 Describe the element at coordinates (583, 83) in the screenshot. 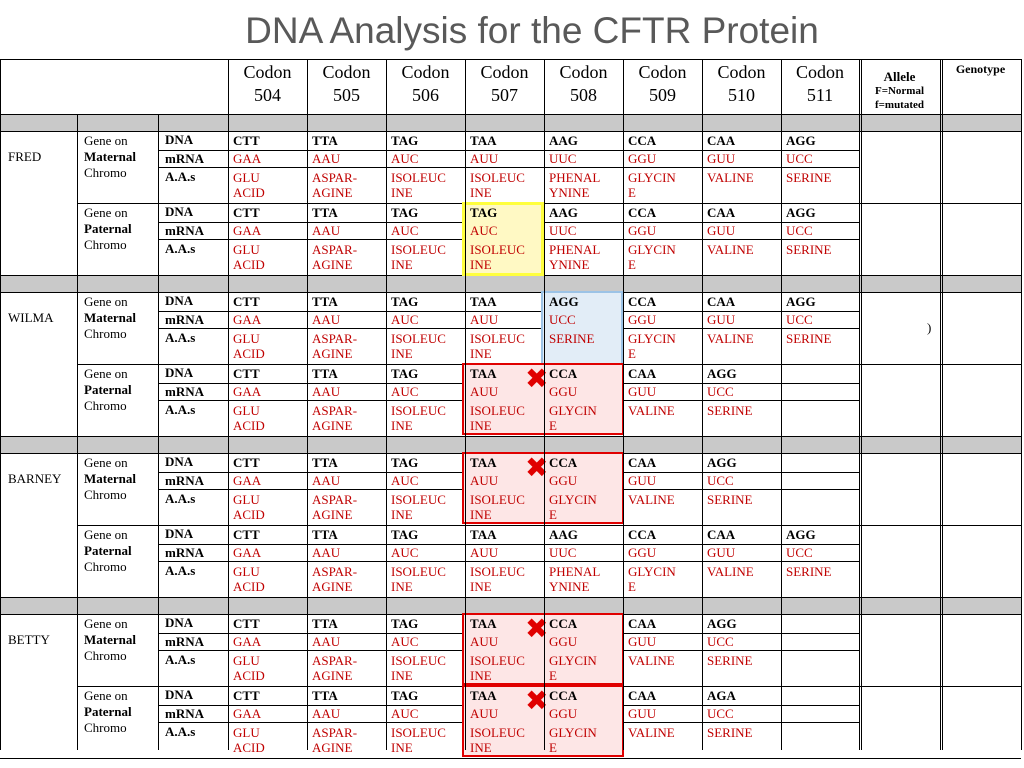

I see `codon-header: Codon 508` at that location.